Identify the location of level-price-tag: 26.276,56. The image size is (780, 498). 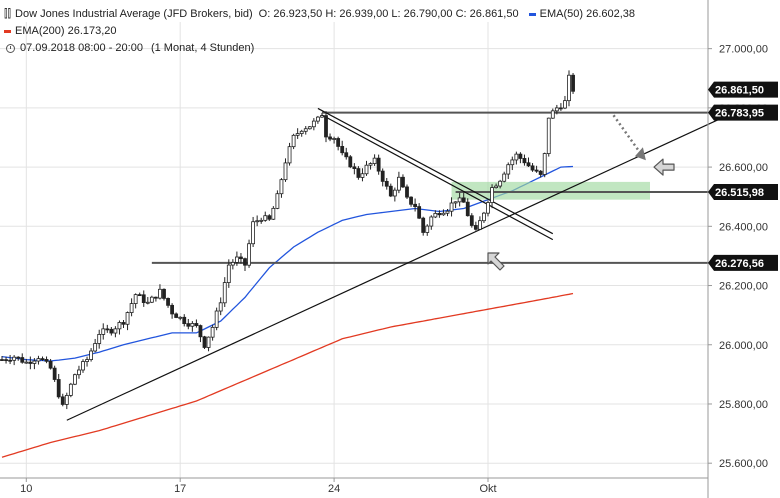
(739, 264).